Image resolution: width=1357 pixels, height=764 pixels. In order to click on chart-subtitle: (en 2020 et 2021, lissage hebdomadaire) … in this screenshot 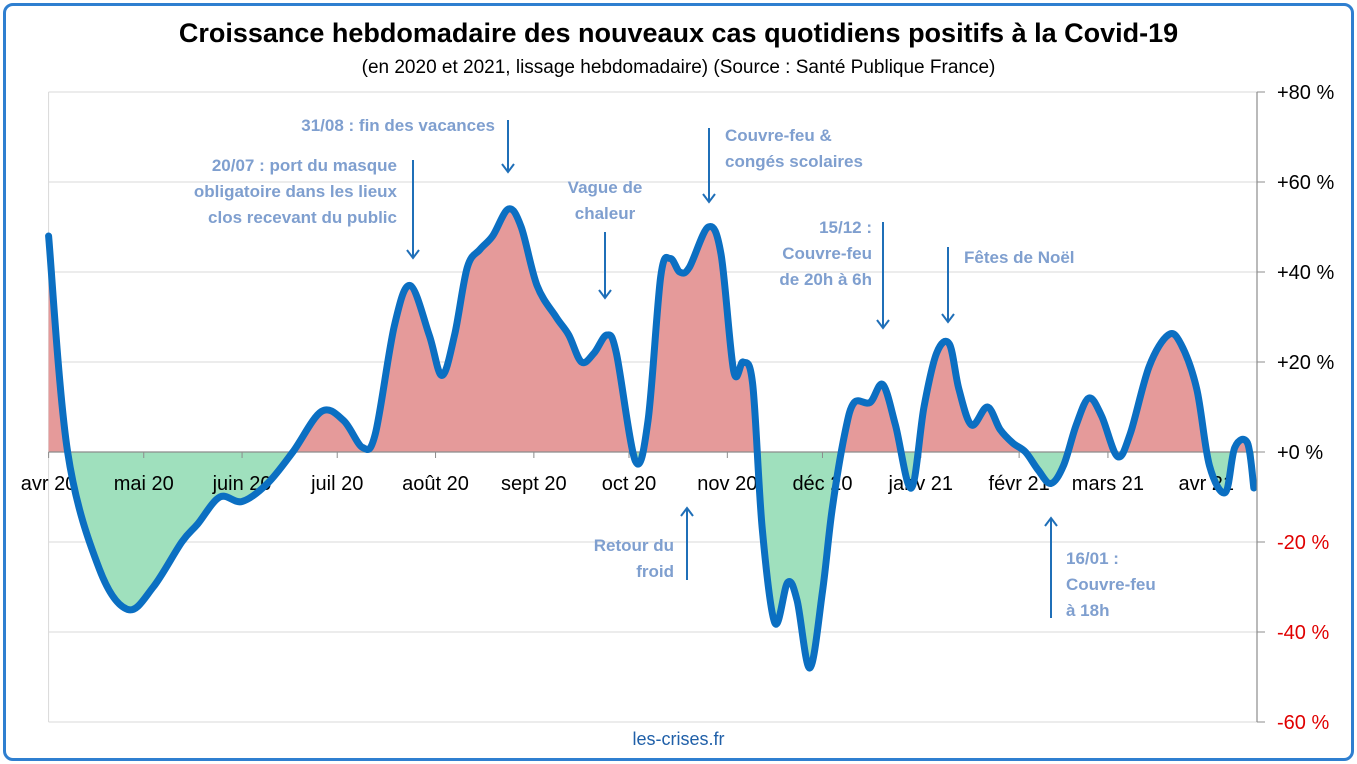, I will do `click(678, 67)`.